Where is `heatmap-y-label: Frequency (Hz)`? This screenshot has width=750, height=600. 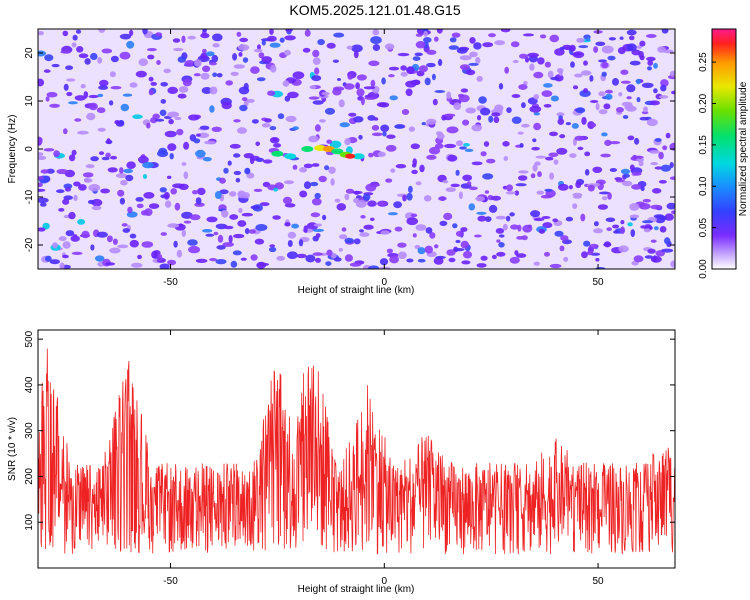 heatmap-y-label: Frequency (Hz) is located at coordinates (12, 149).